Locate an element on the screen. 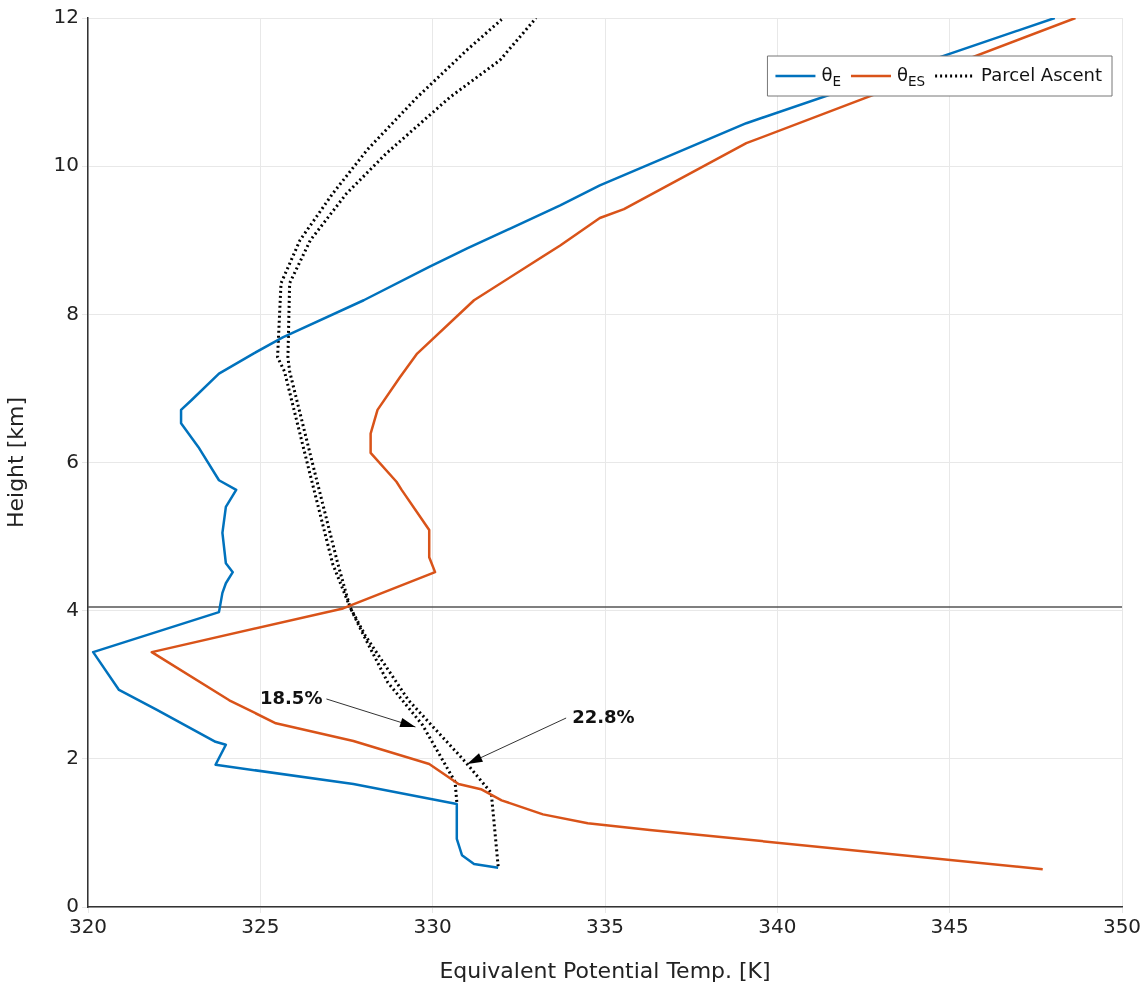 Image resolution: width=1147 pixels, height=989 pixels. y-tick-label: 12 is located at coordinates (66, 16).